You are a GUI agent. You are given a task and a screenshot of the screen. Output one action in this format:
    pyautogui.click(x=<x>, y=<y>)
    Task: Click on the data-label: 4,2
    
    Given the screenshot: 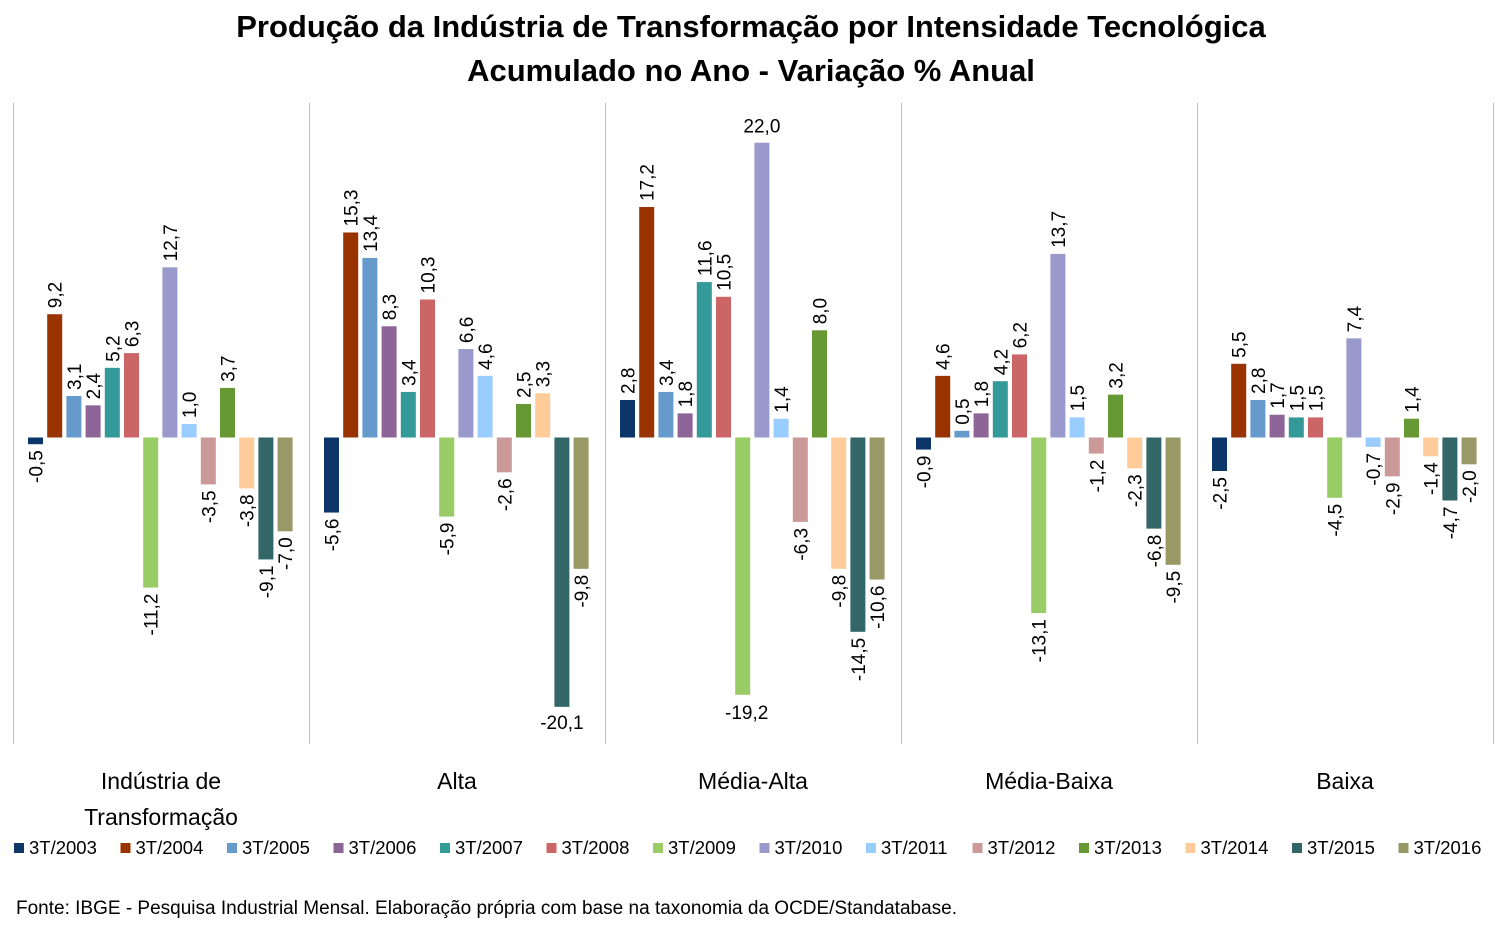 What is the action you would take?
    pyautogui.click(x=1001, y=362)
    